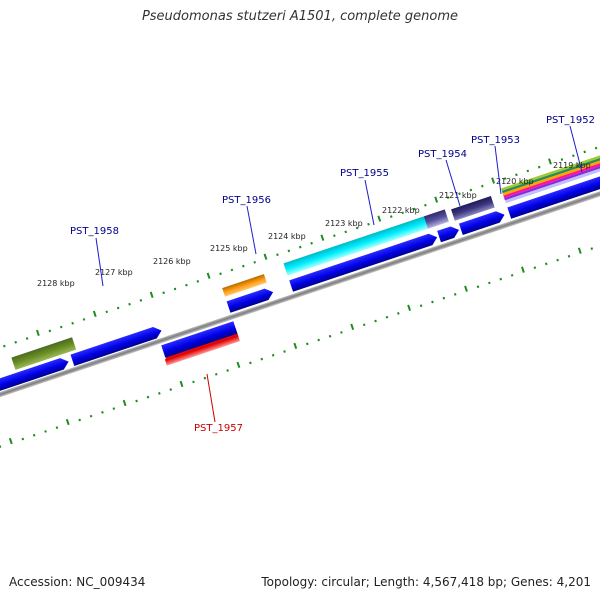 The height and width of the screenshot is (600, 600). What do you see at coordinates (401, 210) in the screenshot?
I see `tick-label-2122: 2122 kbp` at bounding box center [401, 210].